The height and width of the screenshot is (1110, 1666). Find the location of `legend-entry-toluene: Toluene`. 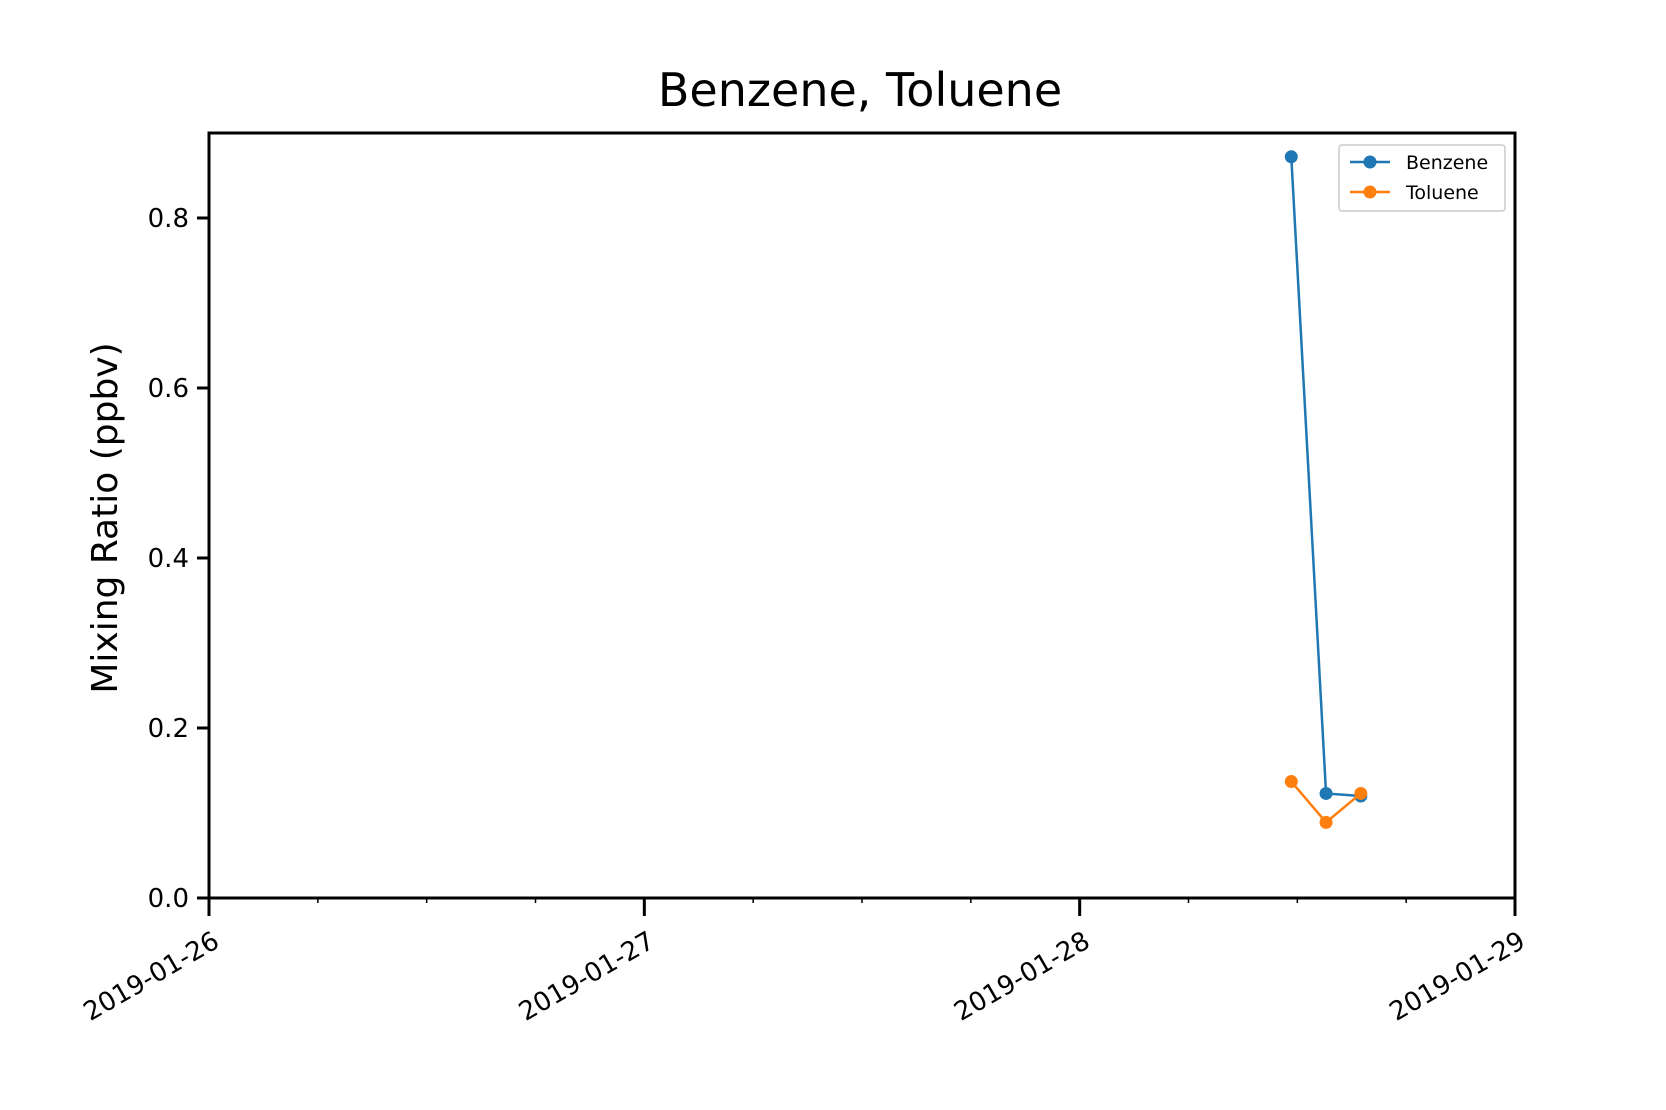

legend-entry-toluene: Toluene is located at coordinates (1414, 193).